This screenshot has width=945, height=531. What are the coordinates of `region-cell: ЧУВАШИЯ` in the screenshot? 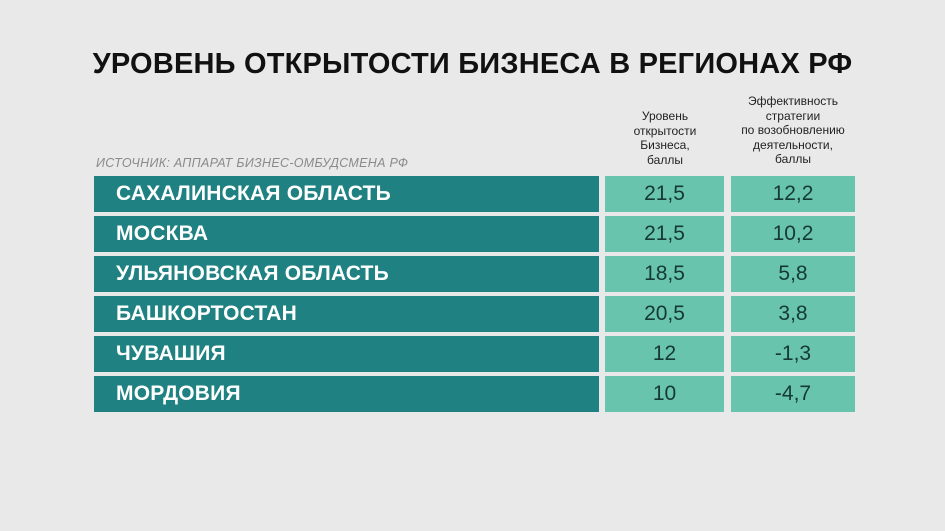 It's located at (346, 354).